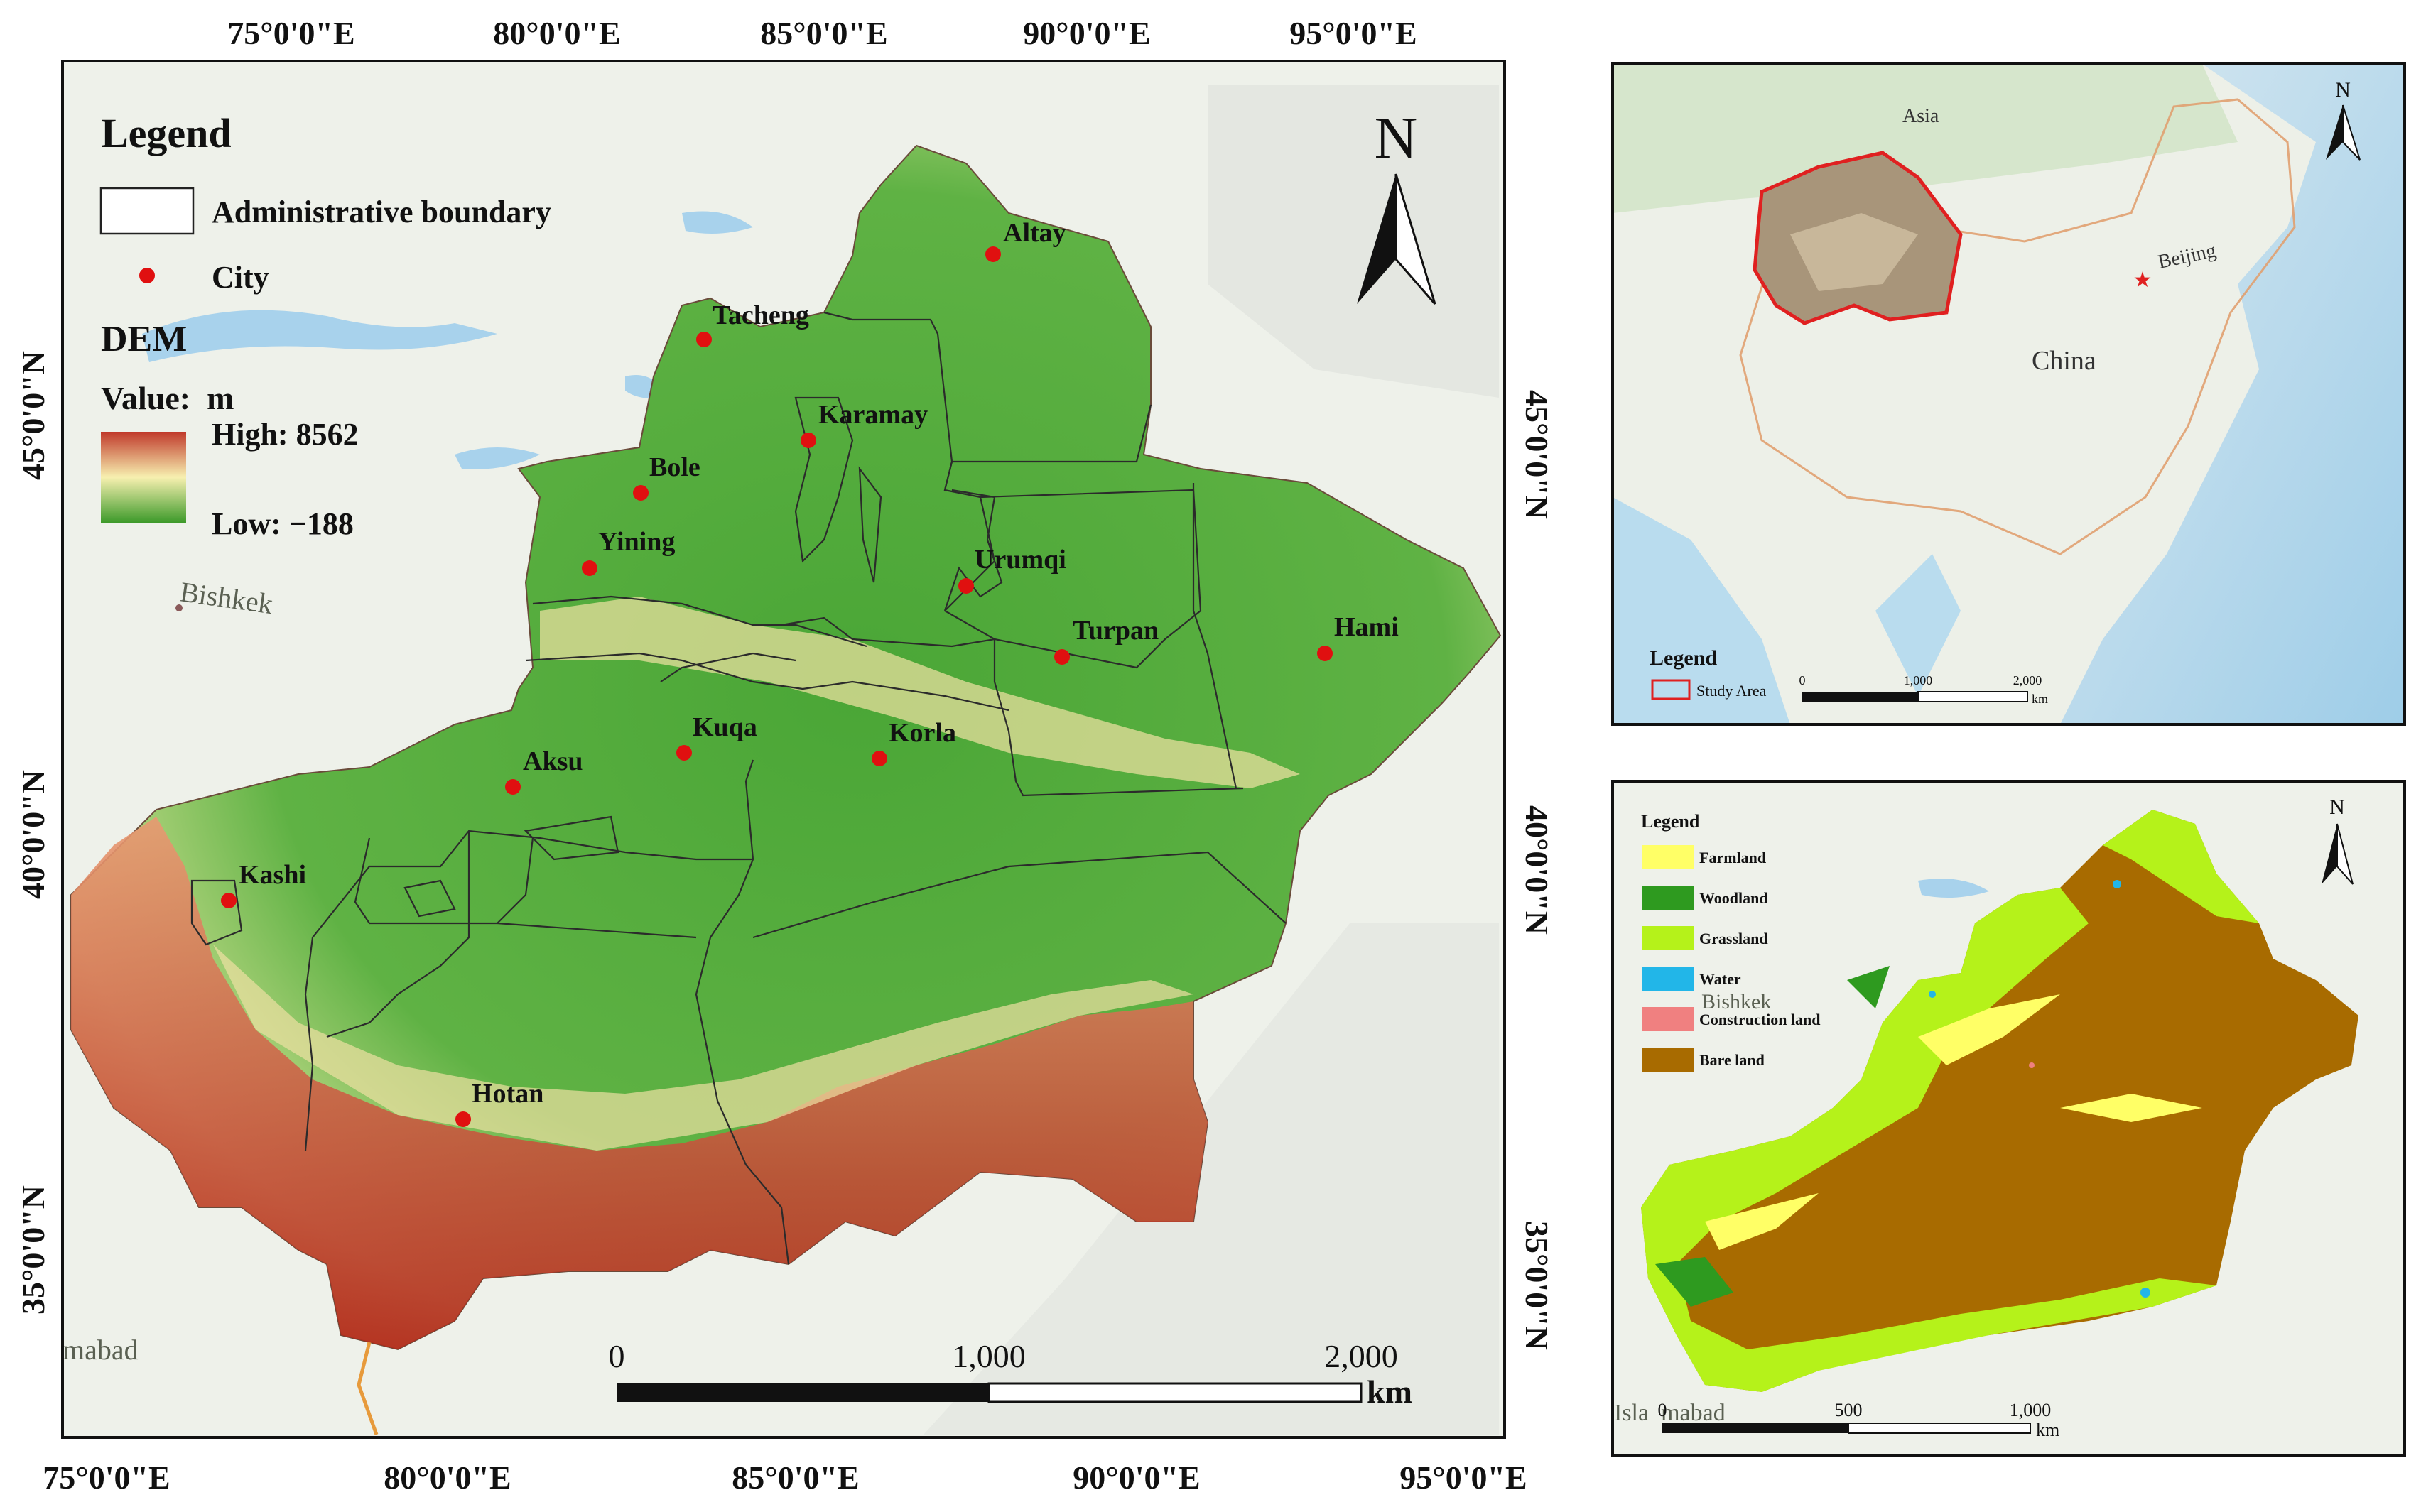 This screenshot has height=1512, width=2421. I want to click on lake-north, so click(717, 222).